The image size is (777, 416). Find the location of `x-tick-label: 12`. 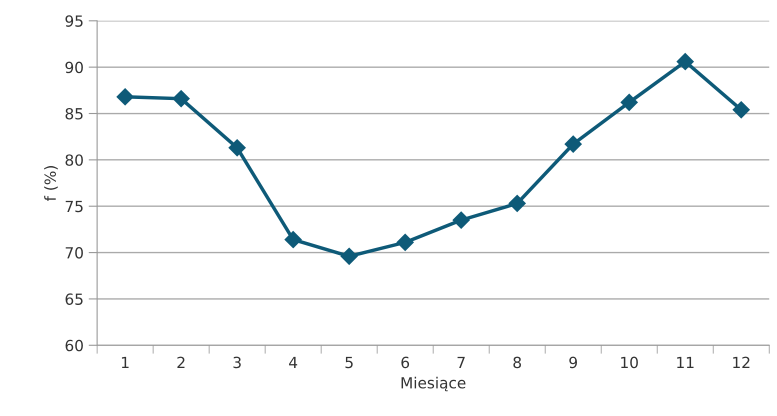

x-tick-label: 12 is located at coordinates (741, 362).